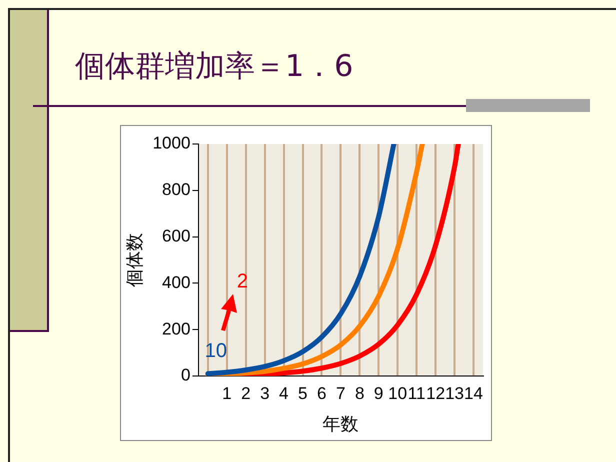 This screenshot has height=462, width=616. Describe the element at coordinates (176, 328) in the screenshot. I see `y-tick-label: 200` at that location.